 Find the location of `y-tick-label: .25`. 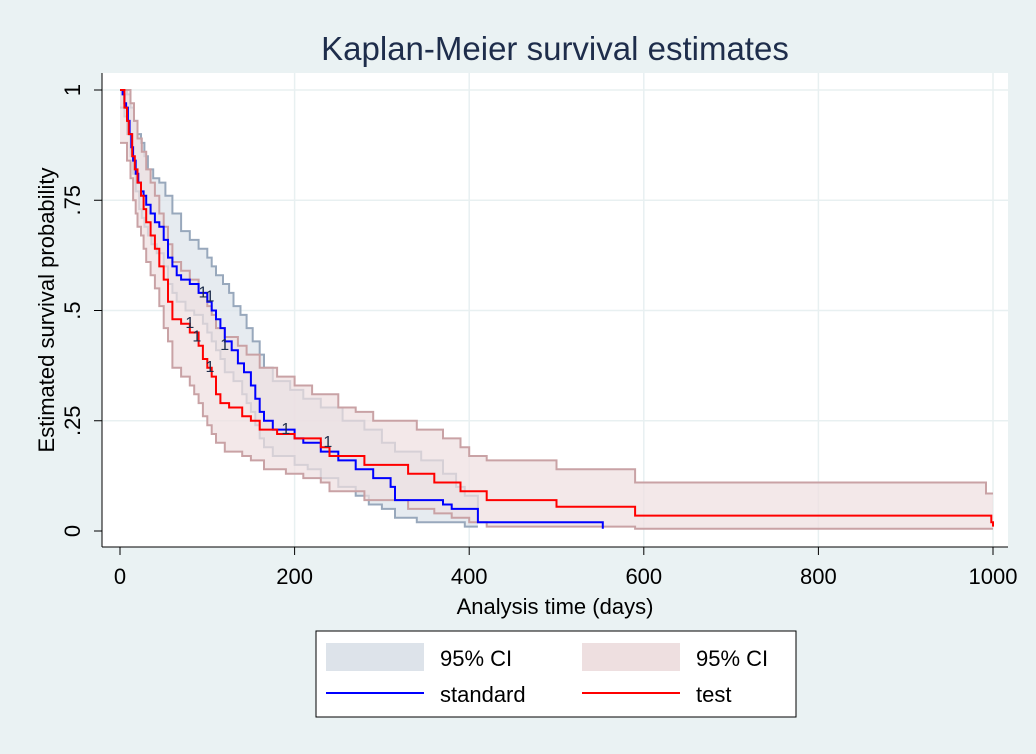

y-tick-label: .25 is located at coordinates (72, 420).